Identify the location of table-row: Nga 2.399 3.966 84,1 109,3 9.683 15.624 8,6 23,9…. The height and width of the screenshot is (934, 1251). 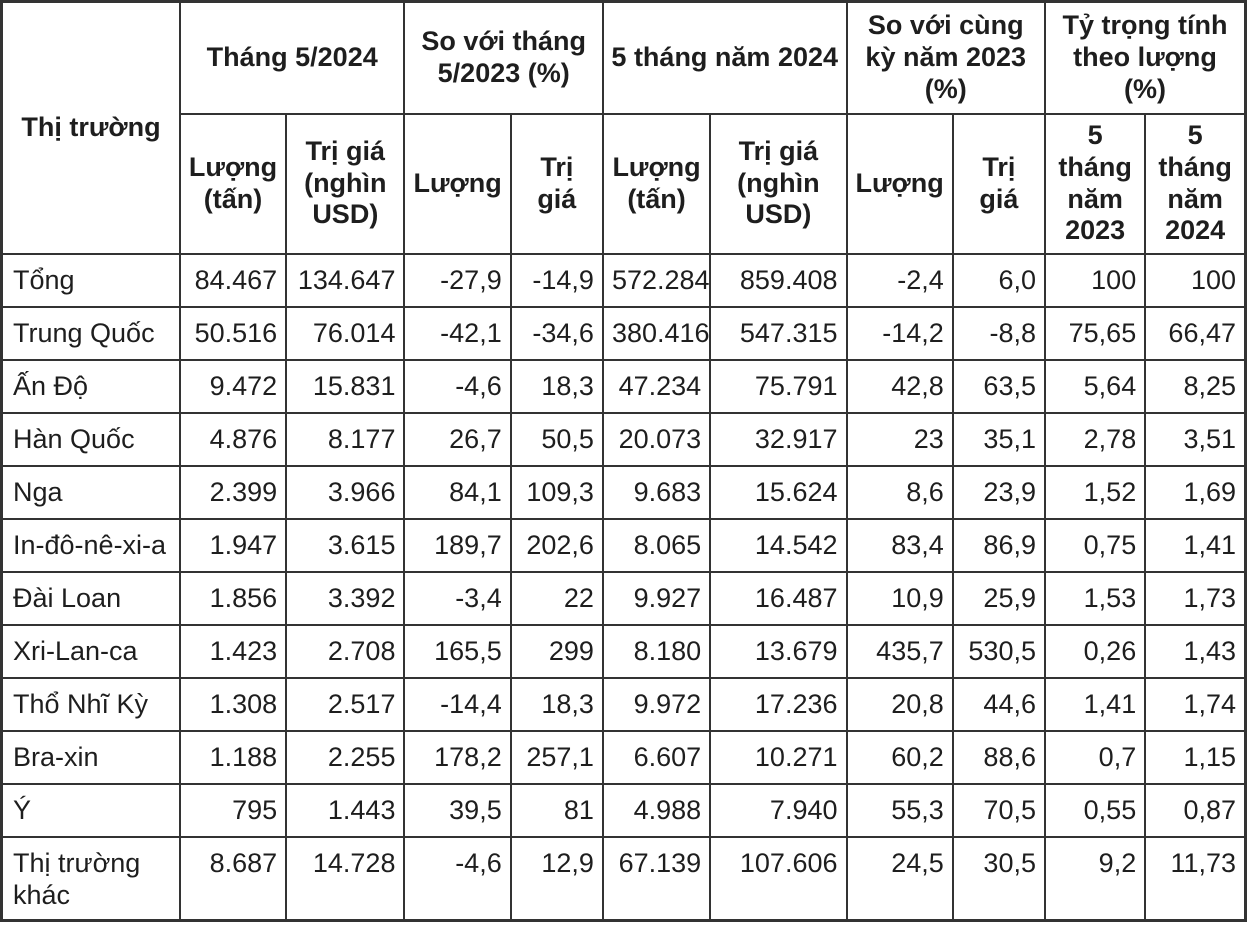
(623, 492).